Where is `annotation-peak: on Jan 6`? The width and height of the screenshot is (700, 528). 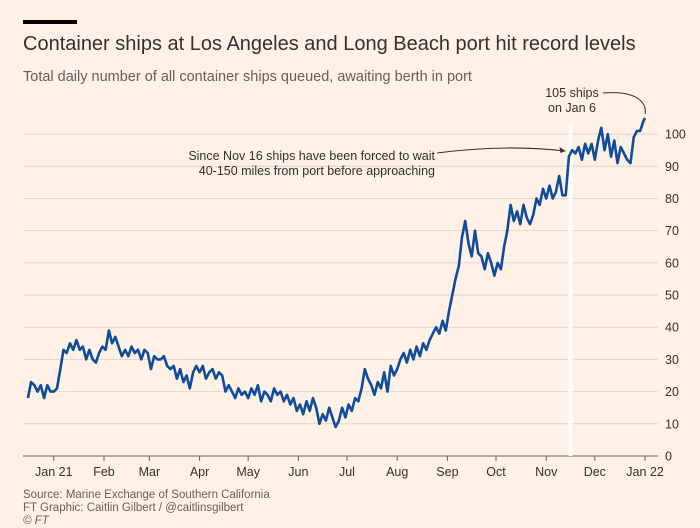 annotation-peak: on Jan 6 is located at coordinates (572, 108).